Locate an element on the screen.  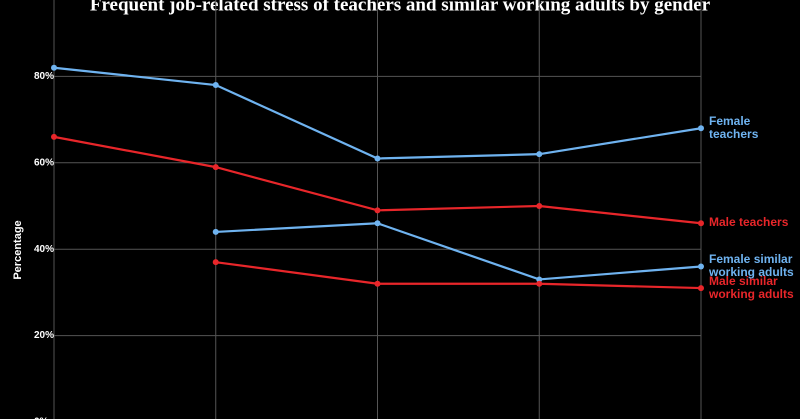
y-tick-label: 40% is located at coordinates (44, 249).